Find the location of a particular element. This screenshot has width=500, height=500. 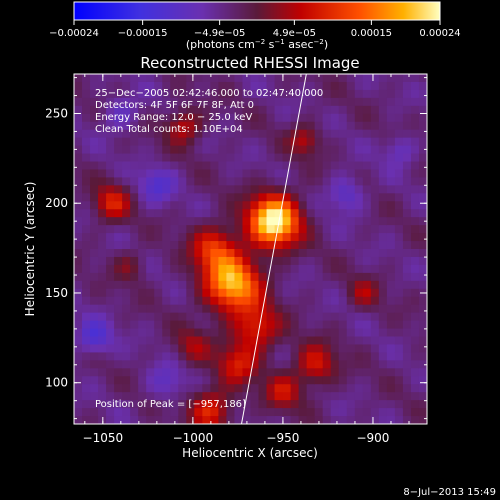

colorbar-tick-label: −0.00015 is located at coordinates (143, 33).